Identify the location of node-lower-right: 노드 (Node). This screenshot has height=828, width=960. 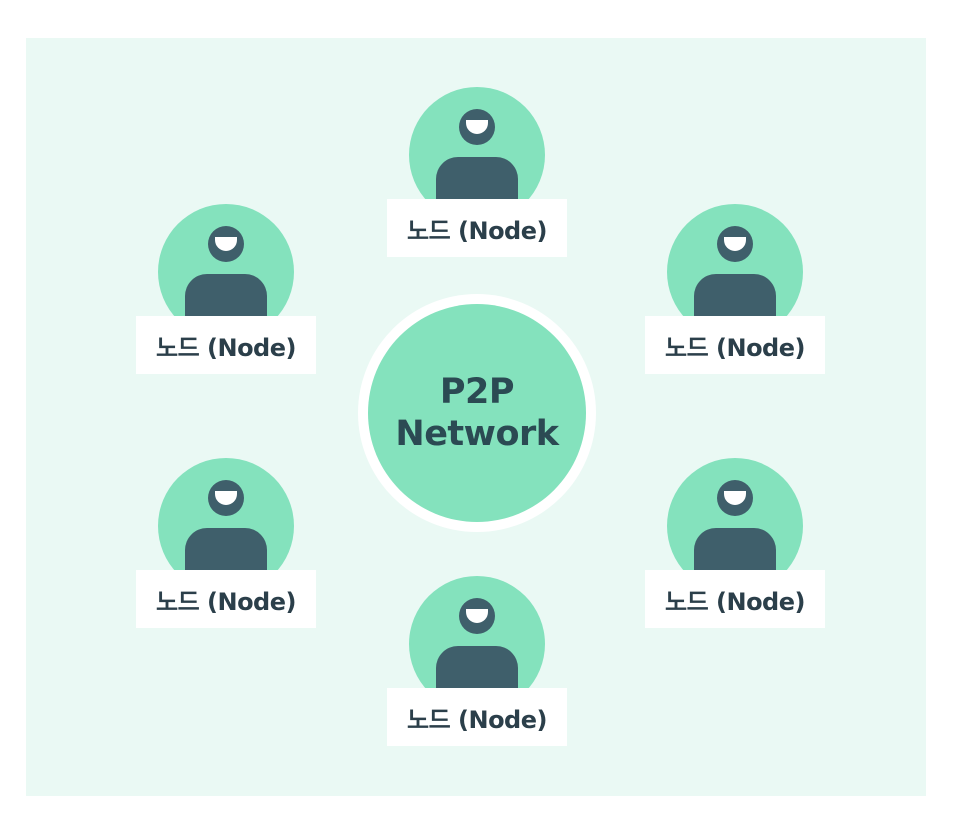
(735, 544).